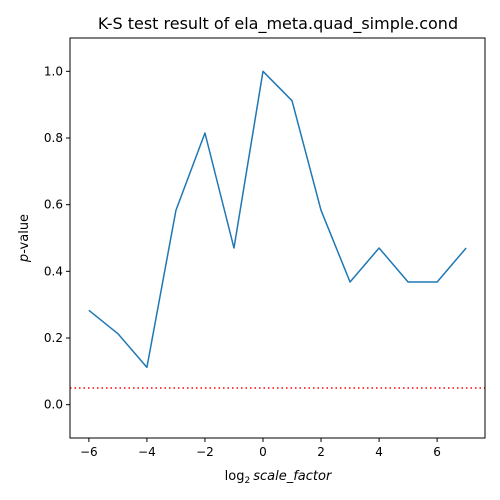  Describe the element at coordinates (263, 452) in the screenshot. I see `x-tick-label: 0` at that location.